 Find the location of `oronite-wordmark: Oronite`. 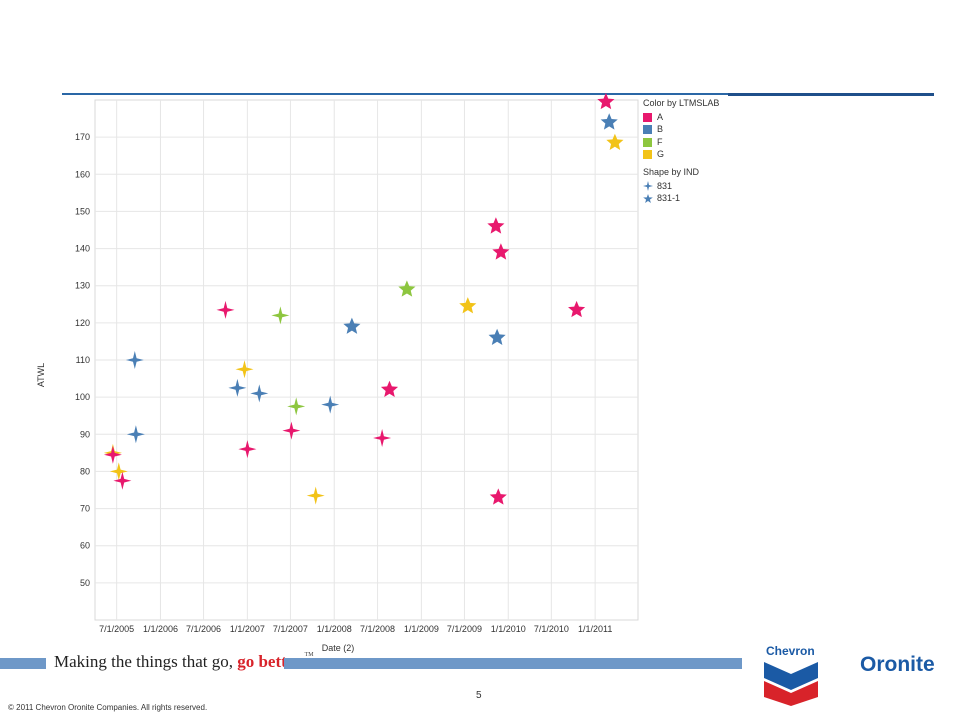

oronite-wordmark: Oronite is located at coordinates (897, 664).